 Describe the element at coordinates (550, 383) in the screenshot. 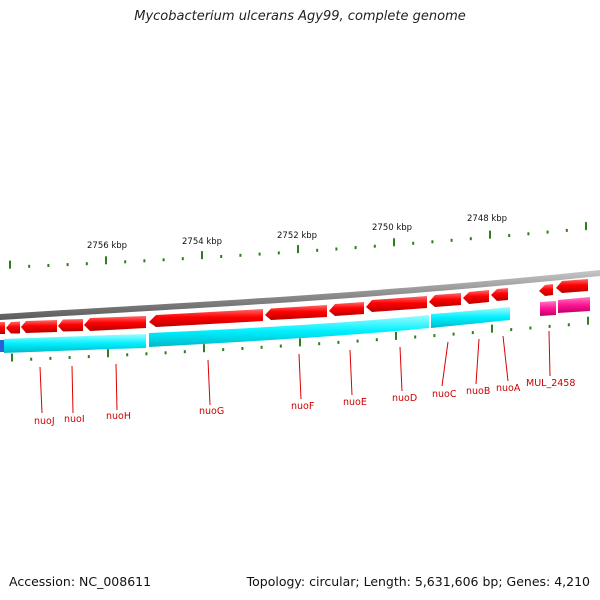

I see `gene-label-MUL_2458: MUL_2458` at that location.